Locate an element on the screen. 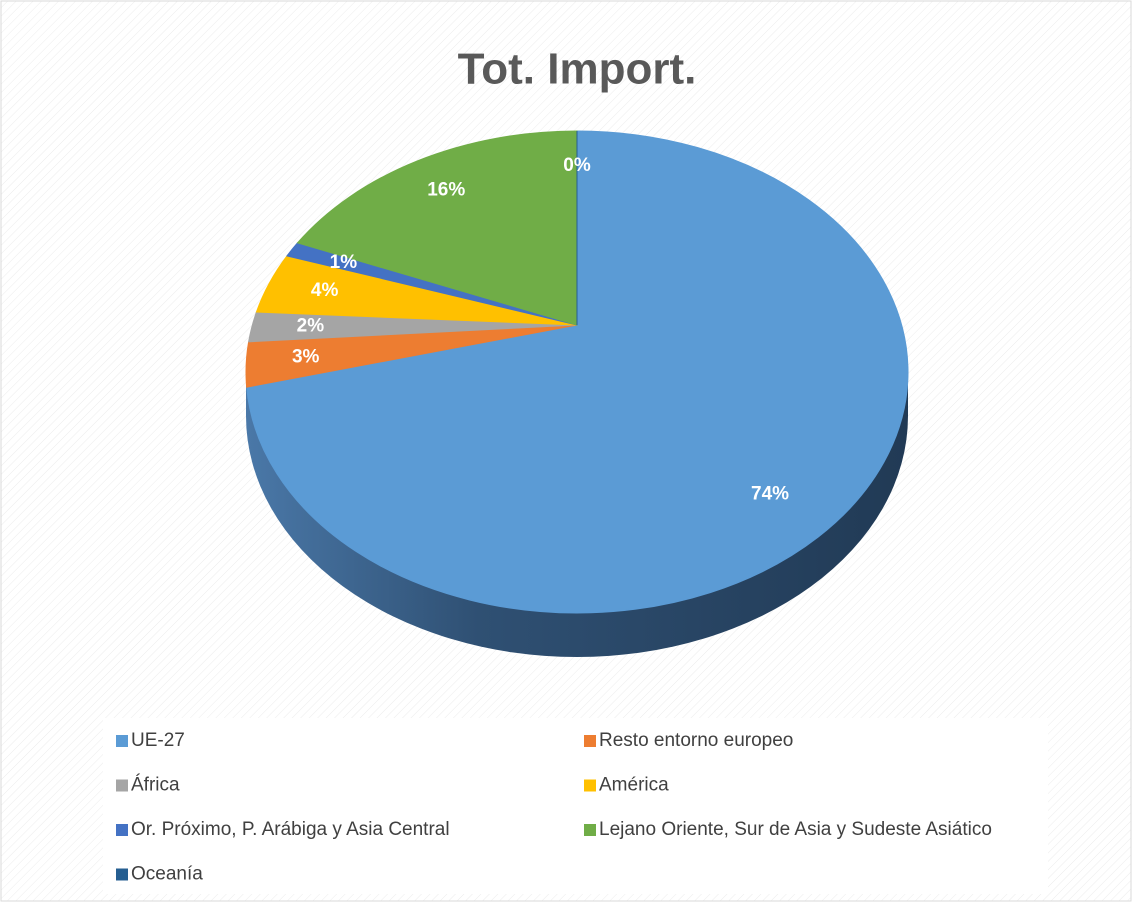  data-label: 2% is located at coordinates (311, 326).